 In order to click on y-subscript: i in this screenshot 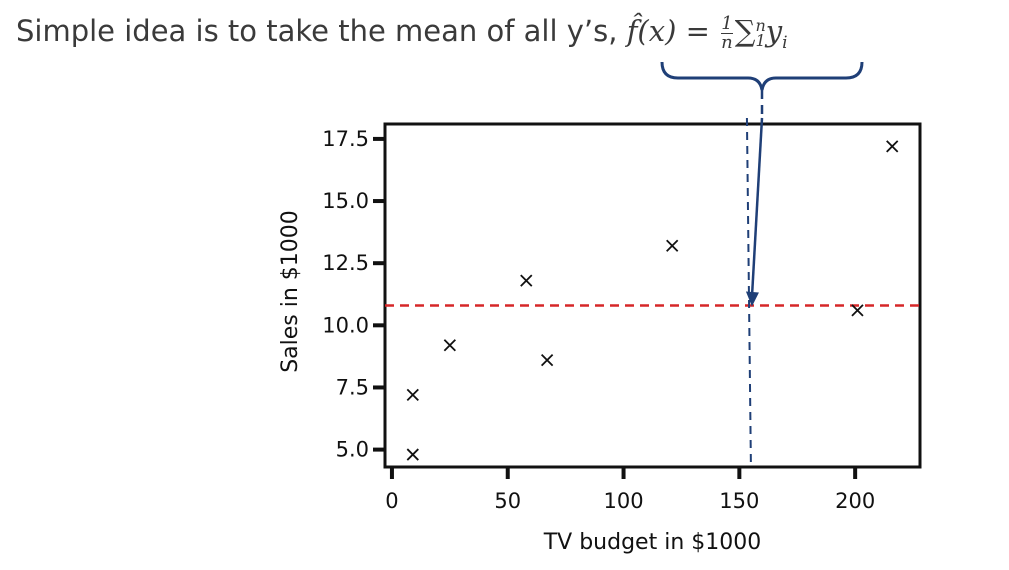, I will do `click(785, 42)`.